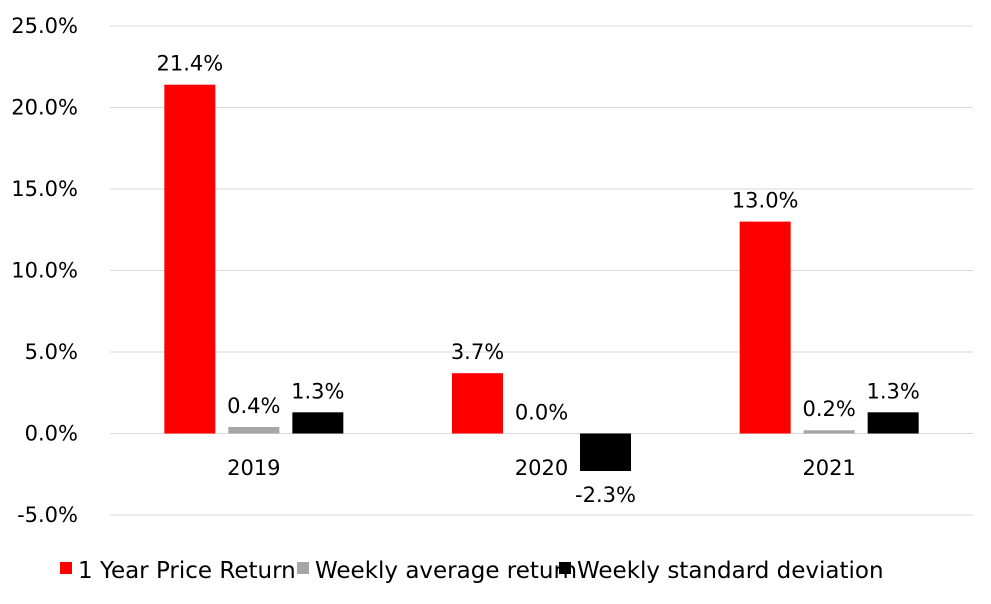  What do you see at coordinates (541, 468) in the screenshot?
I see `x-category-label: 2020` at bounding box center [541, 468].